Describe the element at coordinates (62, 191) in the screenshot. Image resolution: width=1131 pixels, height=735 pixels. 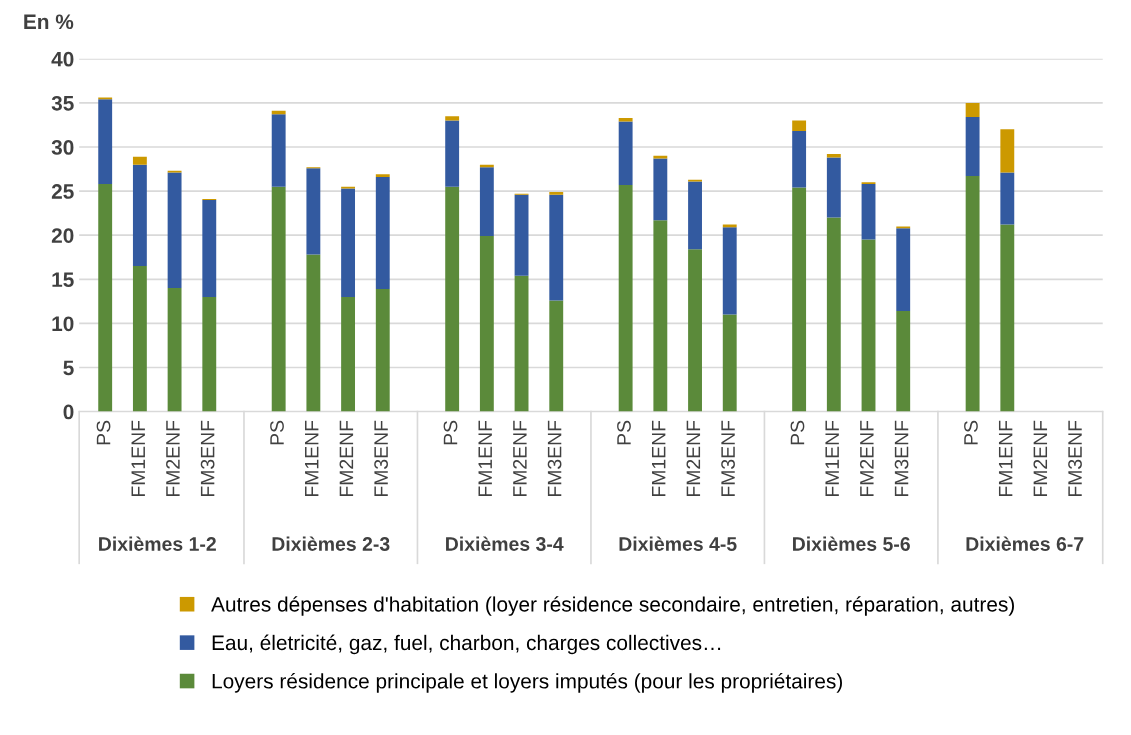
I see `y-tick-label: 25` at that location.